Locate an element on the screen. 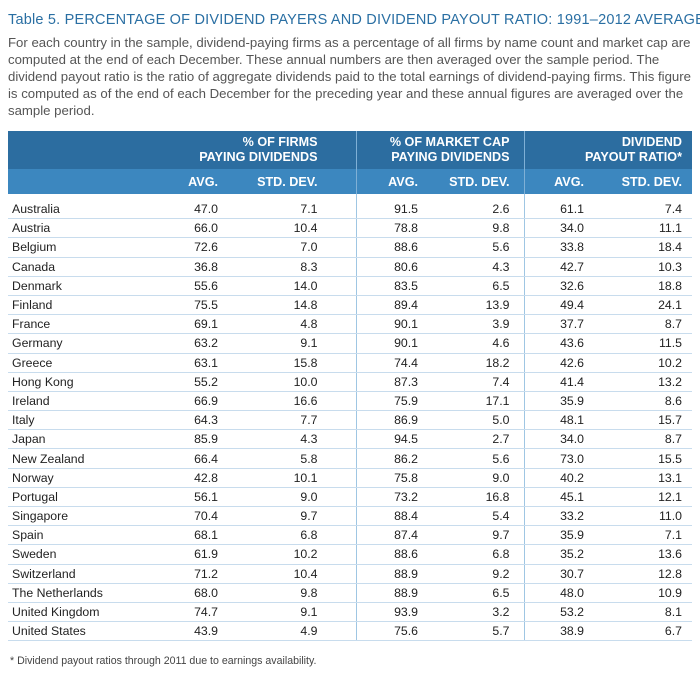 Image resolution: width=700 pixels, height=676 pixels. value-cell: 74.7 is located at coordinates (198, 612).